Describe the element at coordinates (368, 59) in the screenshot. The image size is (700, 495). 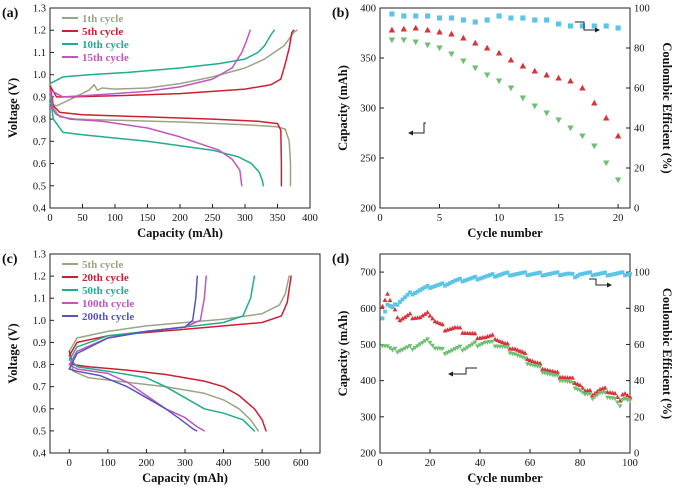
I see `y-tick-label: 350` at that location.